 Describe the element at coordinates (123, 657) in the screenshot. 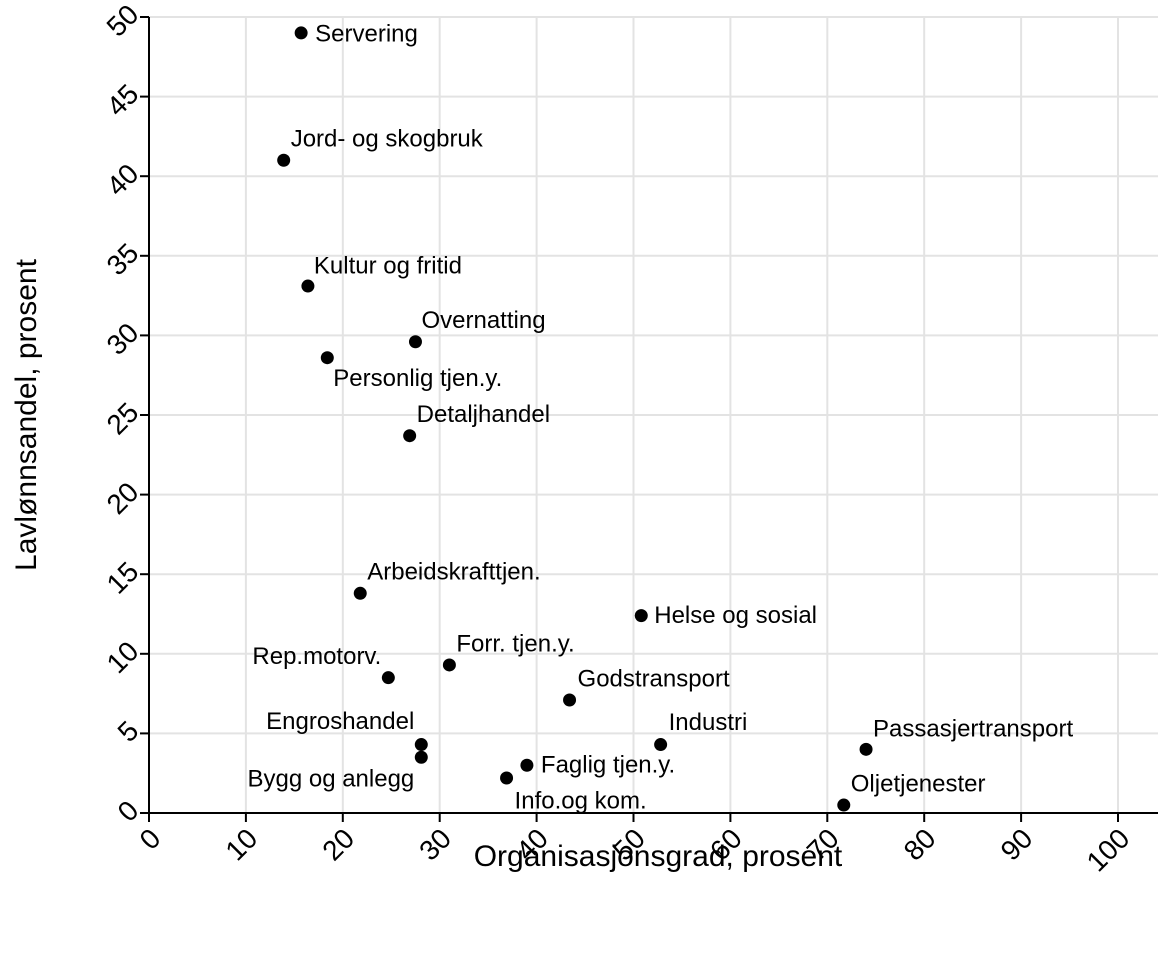

I see `y-tick-label: 10` at that location.